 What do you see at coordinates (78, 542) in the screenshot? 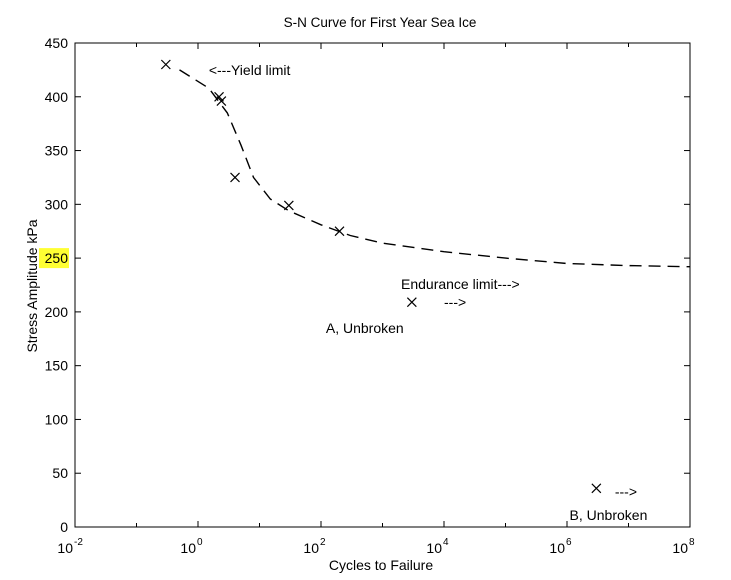
I see `x-tick-label-exponent: -2` at bounding box center [78, 542].